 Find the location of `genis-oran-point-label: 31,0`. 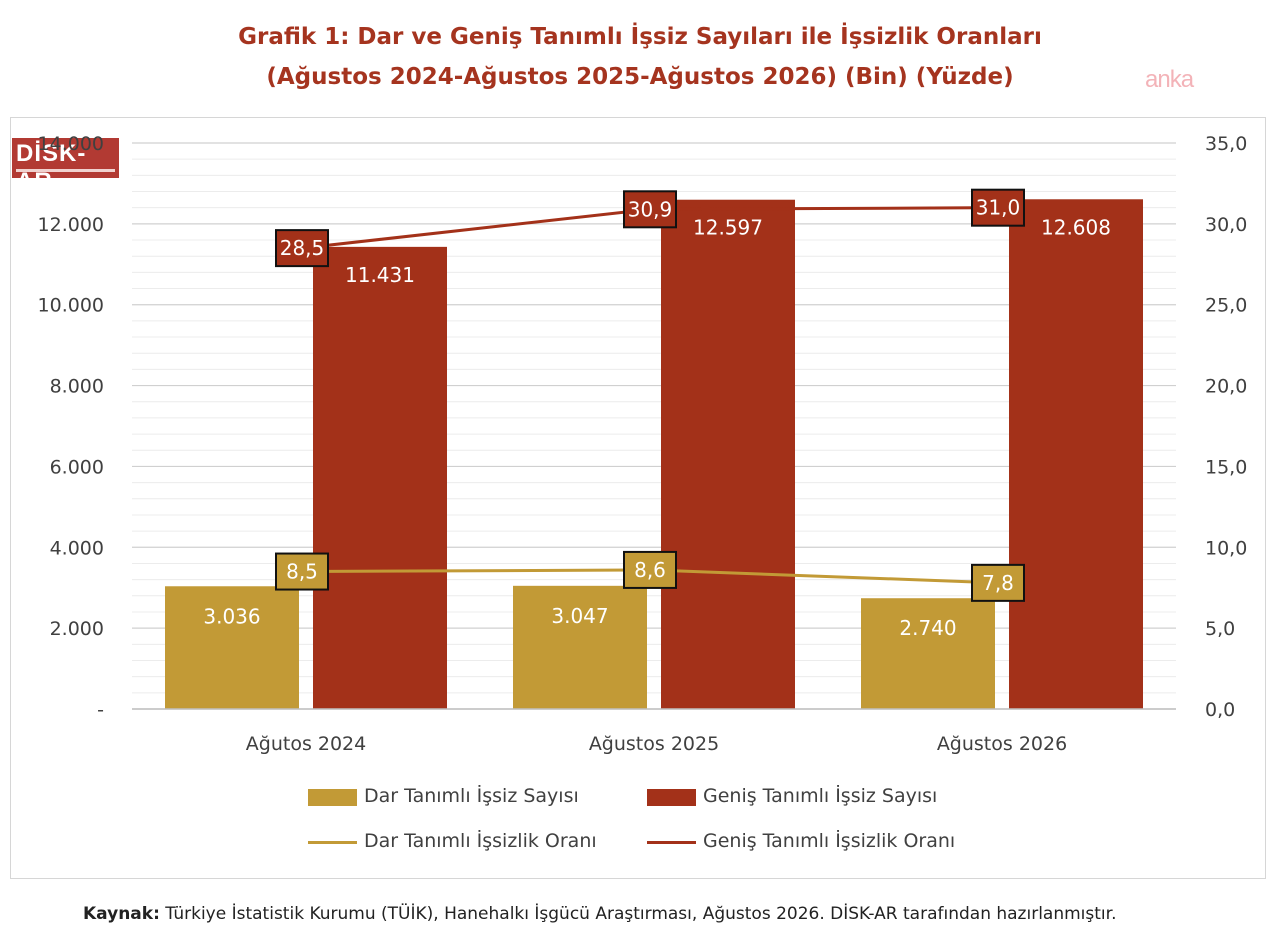

genis-oran-point-label: 31,0 is located at coordinates (998, 208).